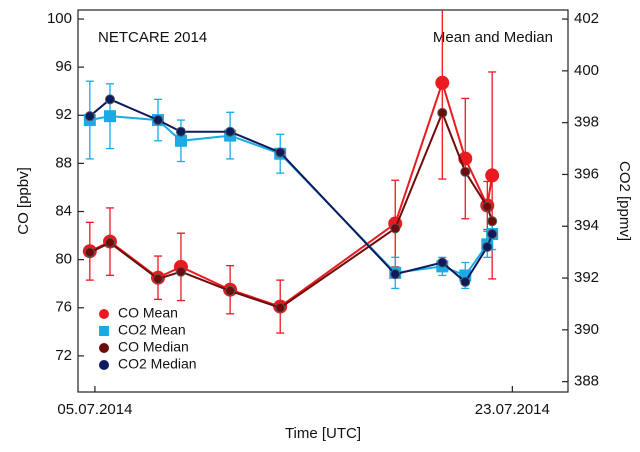  I want to click on y2-tick-label: 388, so click(586, 381).